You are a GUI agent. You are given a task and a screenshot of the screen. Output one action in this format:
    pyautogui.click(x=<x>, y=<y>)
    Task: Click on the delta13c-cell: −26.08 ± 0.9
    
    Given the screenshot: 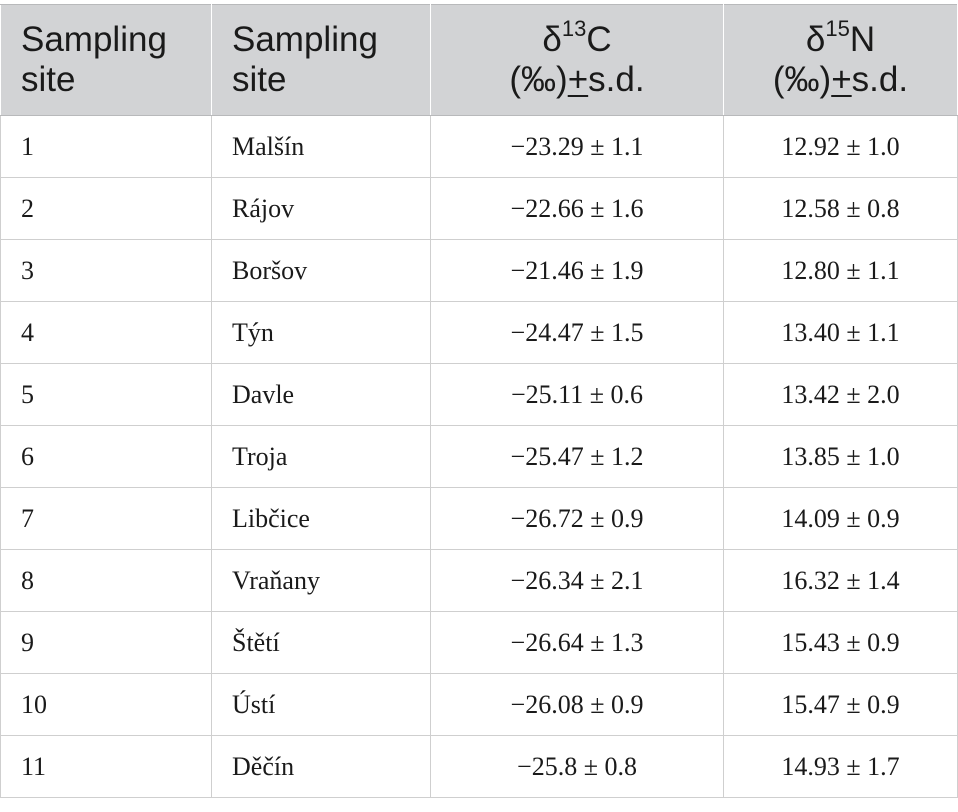 What is the action you would take?
    pyautogui.click(x=577, y=704)
    